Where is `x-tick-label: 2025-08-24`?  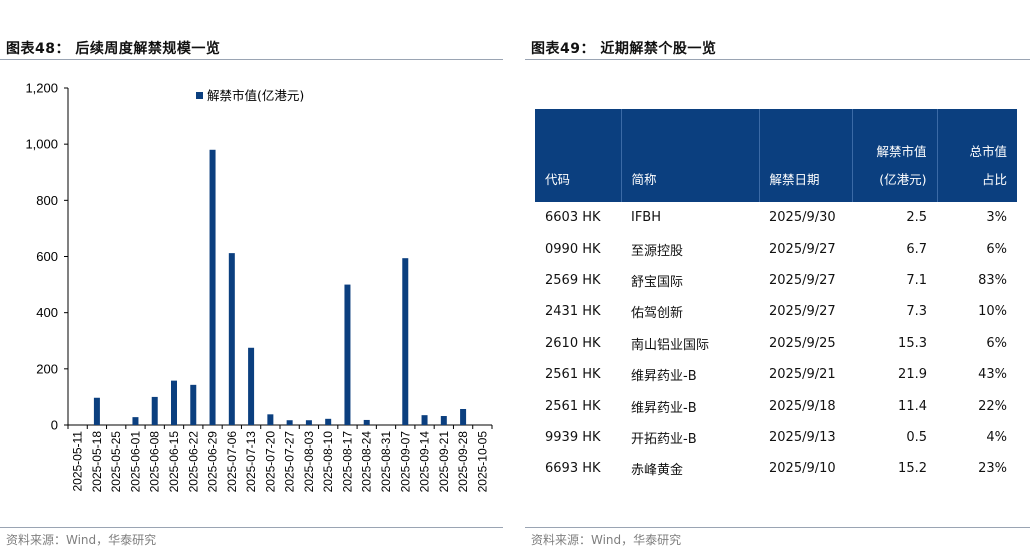 x-tick-label: 2025-08-24 is located at coordinates (367, 462).